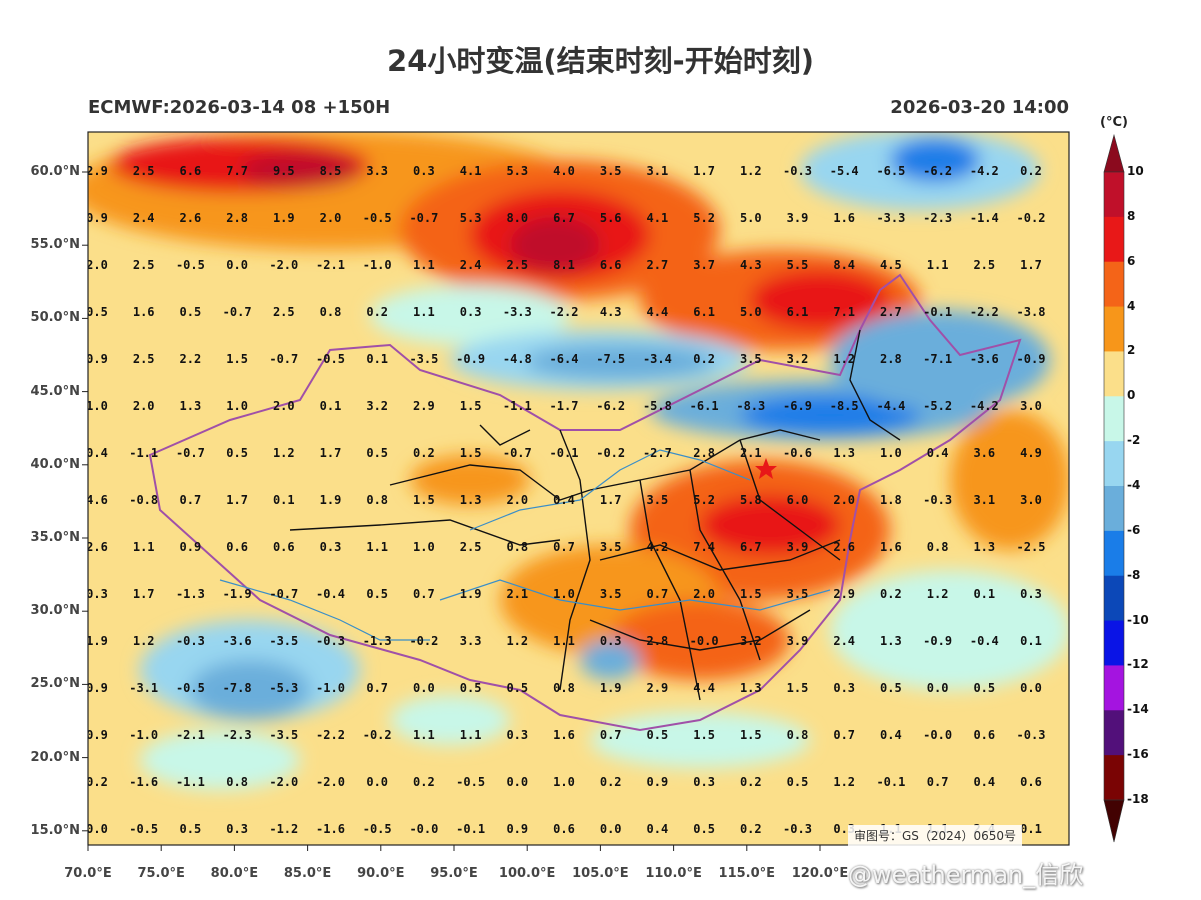  I want to click on grid-value-8-1: 1.1, so click(144, 547).